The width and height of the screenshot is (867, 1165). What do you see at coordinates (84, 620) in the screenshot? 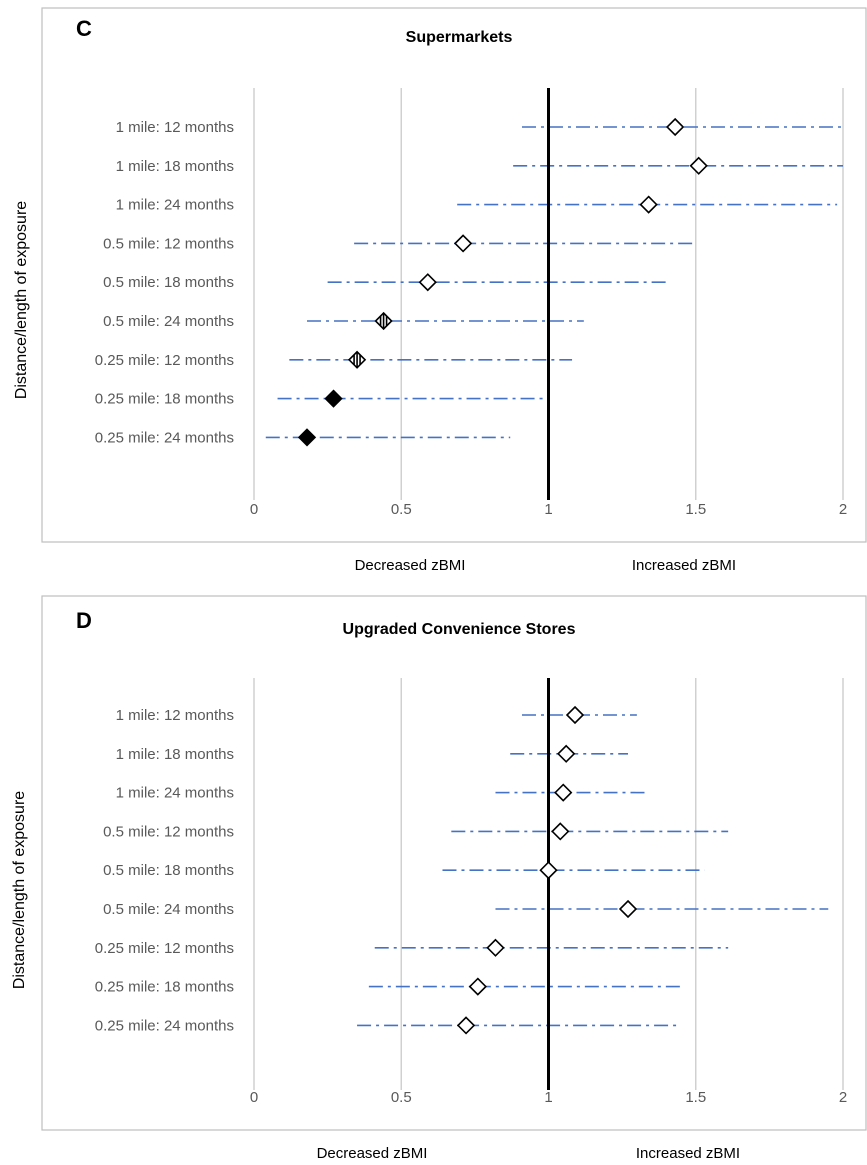
I see `panel-letter: D` at bounding box center [84, 620].